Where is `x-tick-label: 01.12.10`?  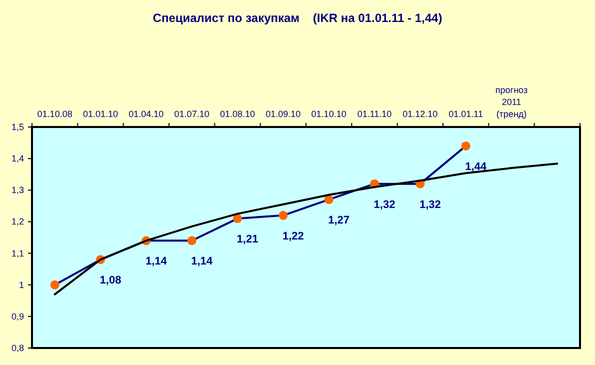 x-tick-label: 01.12.10 is located at coordinates (420, 114).